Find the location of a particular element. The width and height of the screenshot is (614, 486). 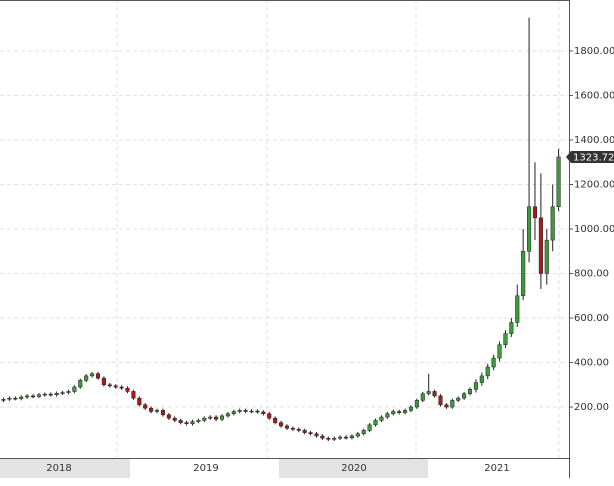

y-tick-label: 1800.00 is located at coordinates (594, 51).